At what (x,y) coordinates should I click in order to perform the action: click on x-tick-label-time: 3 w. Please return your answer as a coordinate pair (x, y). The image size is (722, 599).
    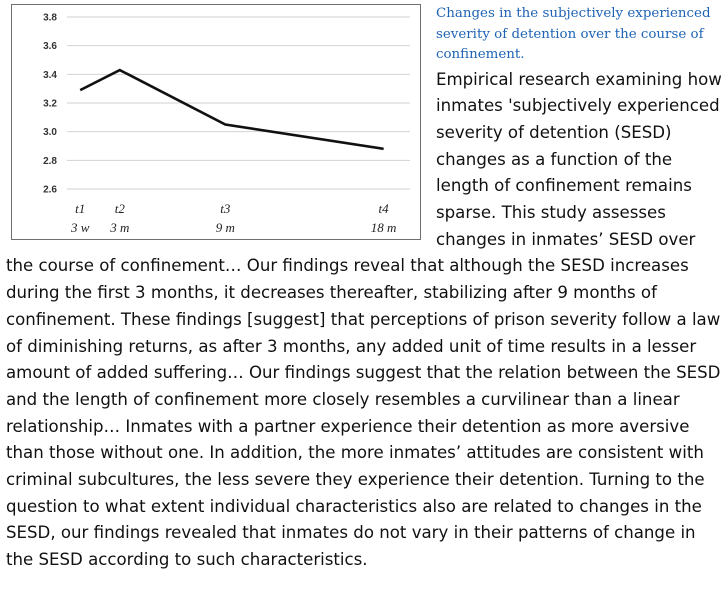
    Looking at the image, I should click on (80, 227).